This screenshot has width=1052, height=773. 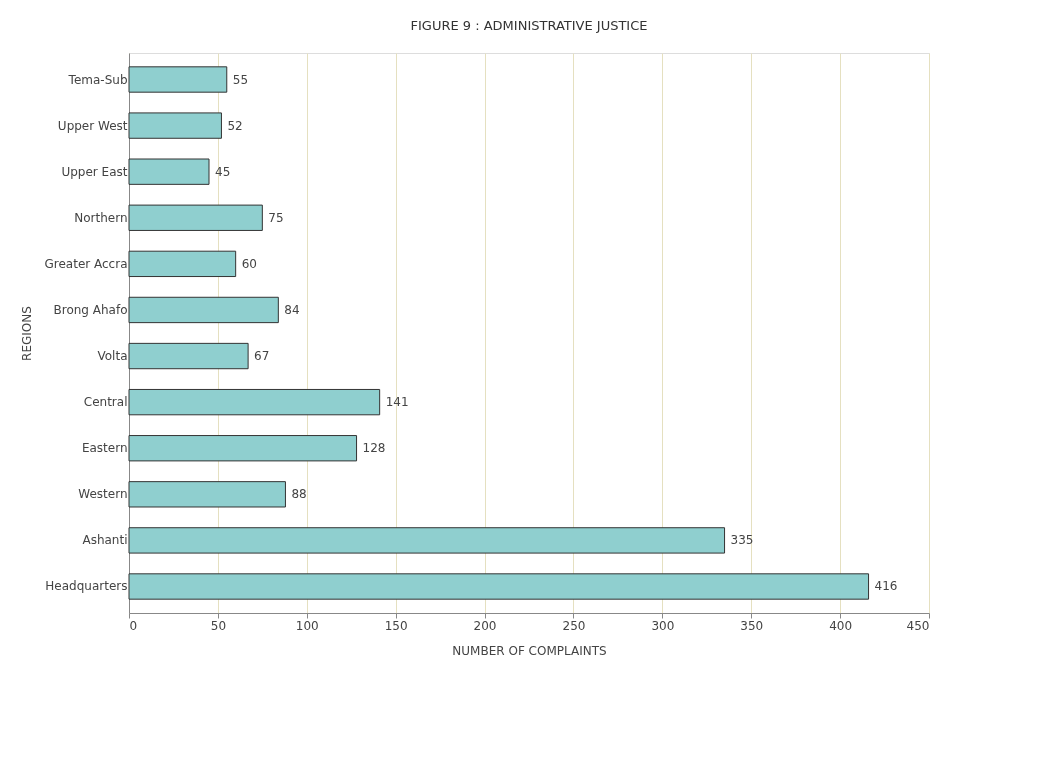 What do you see at coordinates (27, 333) in the screenshot?
I see `y-axis-title: REGIONS` at bounding box center [27, 333].